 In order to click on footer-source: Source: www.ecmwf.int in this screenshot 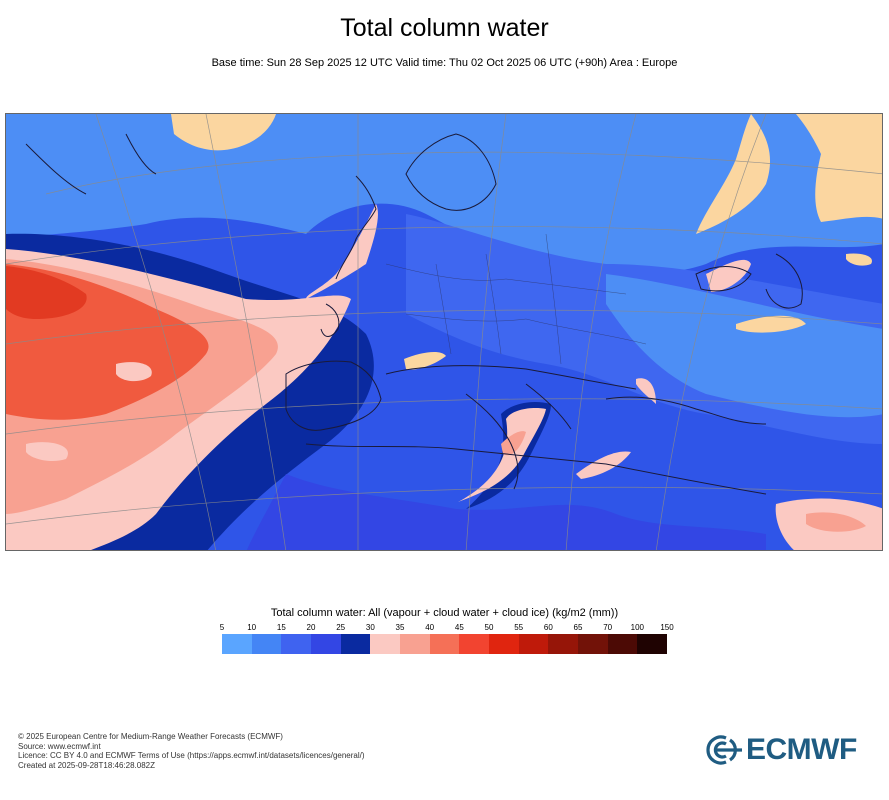, I will do `click(59, 746)`.